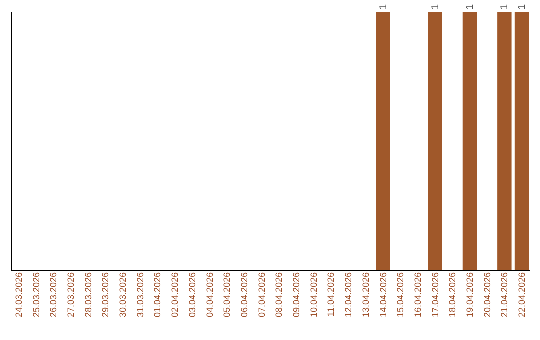  Describe the element at coordinates (227, 295) in the screenshot. I see `x-tick-label: 05.04.2026` at that location.